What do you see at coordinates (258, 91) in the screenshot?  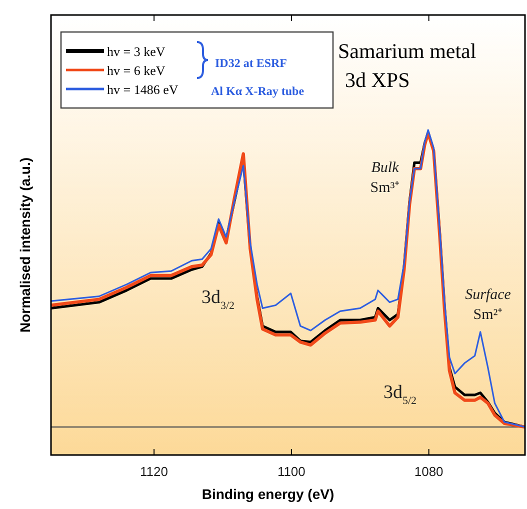 I see `text: Al Kα X-Ray tube` at bounding box center [258, 91].